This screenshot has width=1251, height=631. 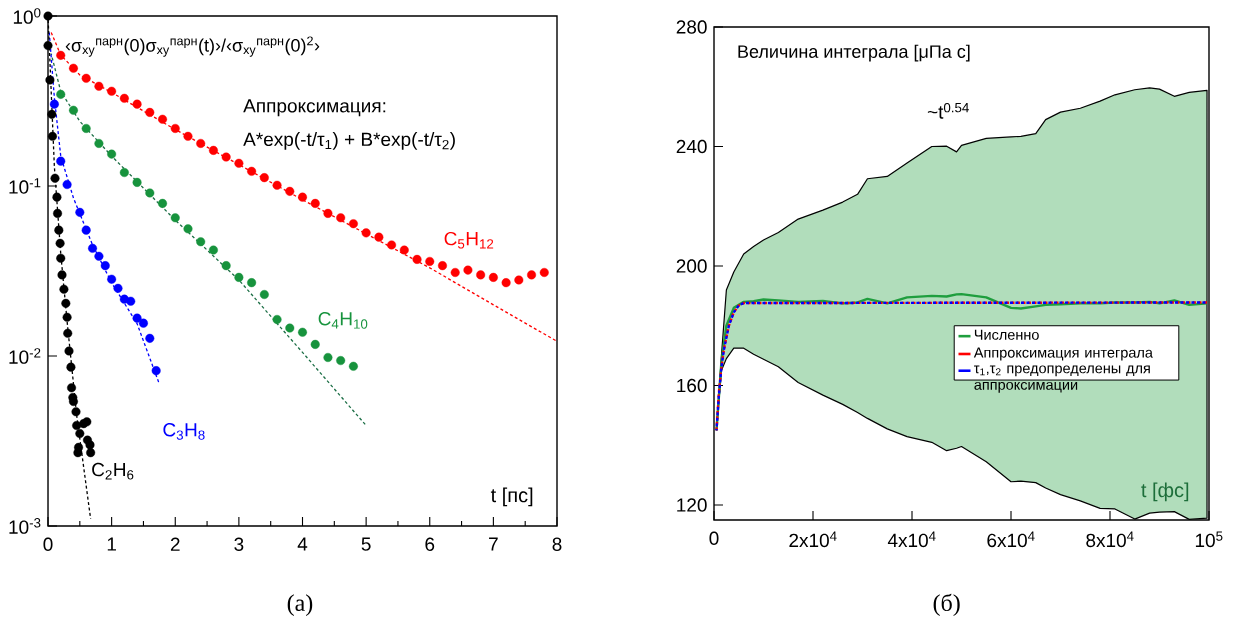 I want to click on text: (а), so click(x=300, y=605).